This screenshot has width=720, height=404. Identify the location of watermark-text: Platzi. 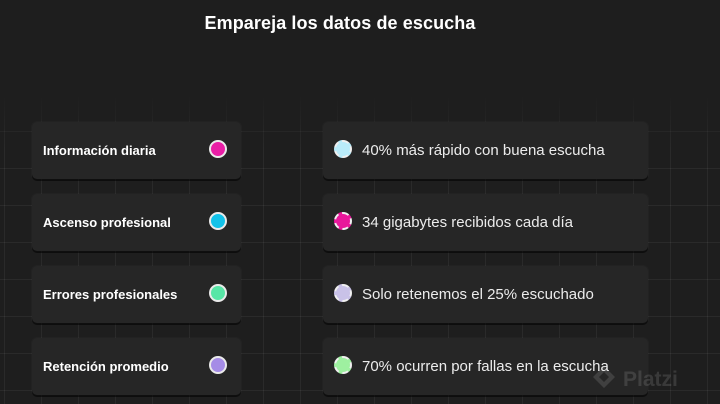
(650, 379).